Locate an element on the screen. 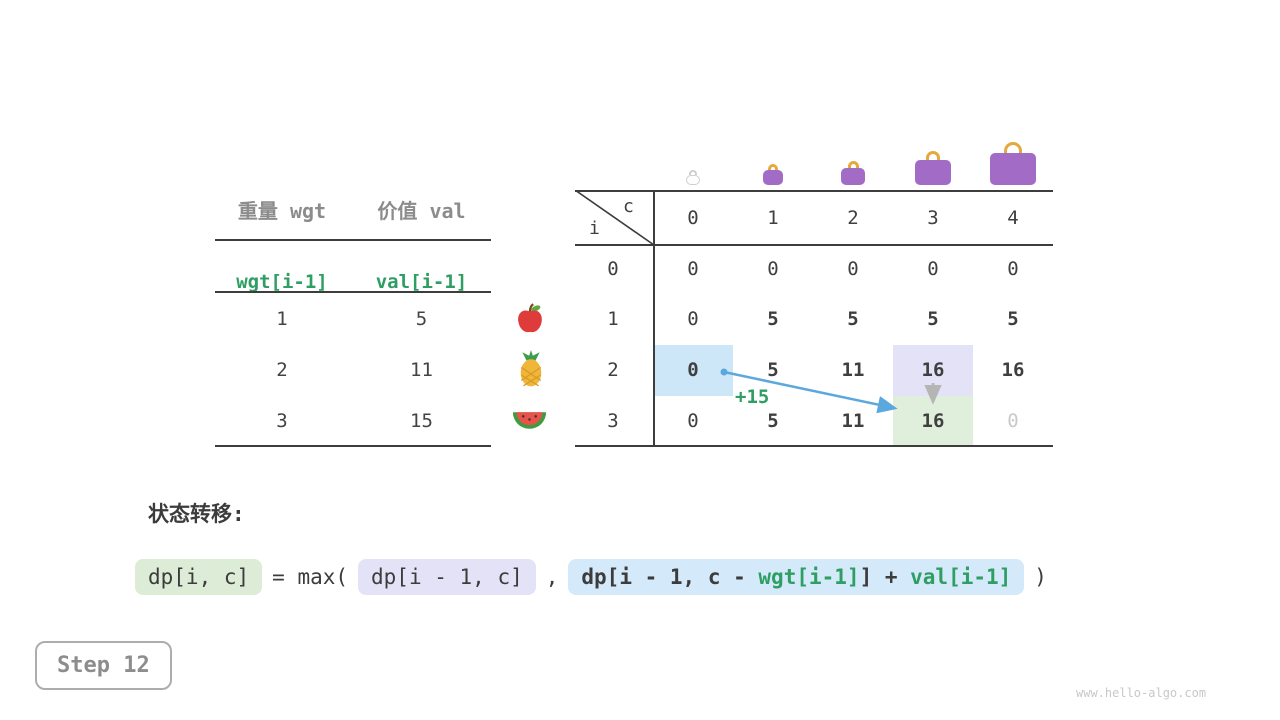  dp-cell: 16 is located at coordinates (1013, 370).